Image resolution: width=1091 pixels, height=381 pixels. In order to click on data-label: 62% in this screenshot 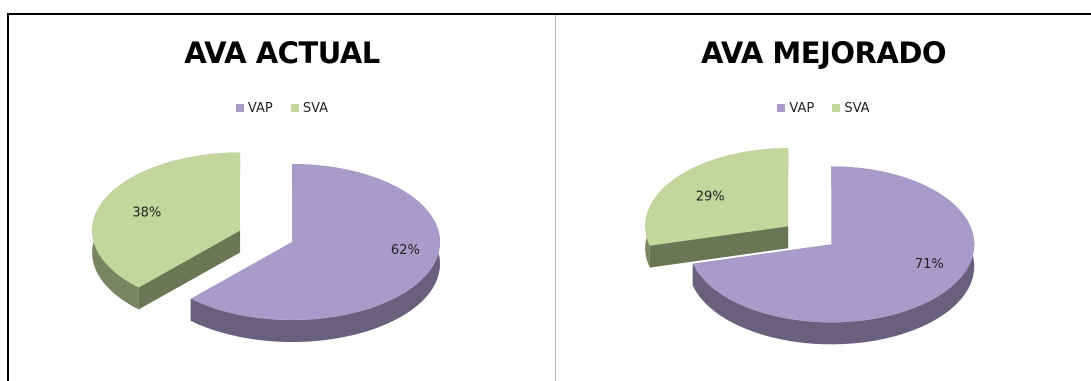, I will do `click(405, 250)`.